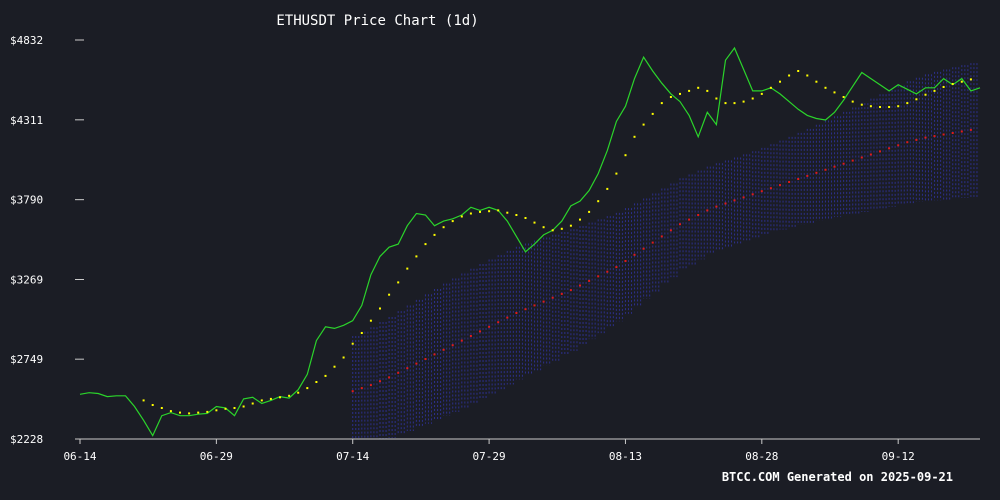 This screenshot has height=500, width=1000. What do you see at coordinates (837, 477) in the screenshot?
I see `chart-footer: BTCC.COM Generated on 2025-09-21` at bounding box center [837, 477].